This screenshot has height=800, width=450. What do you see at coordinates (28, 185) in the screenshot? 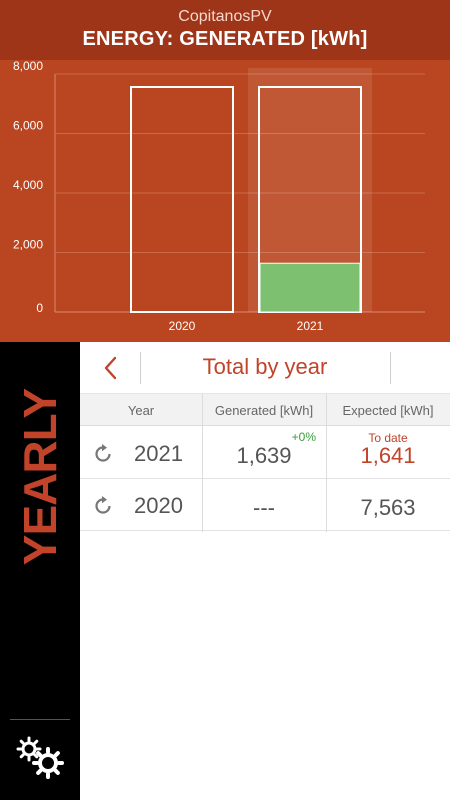
I see `y-tick-label: 4,000` at bounding box center [28, 185].